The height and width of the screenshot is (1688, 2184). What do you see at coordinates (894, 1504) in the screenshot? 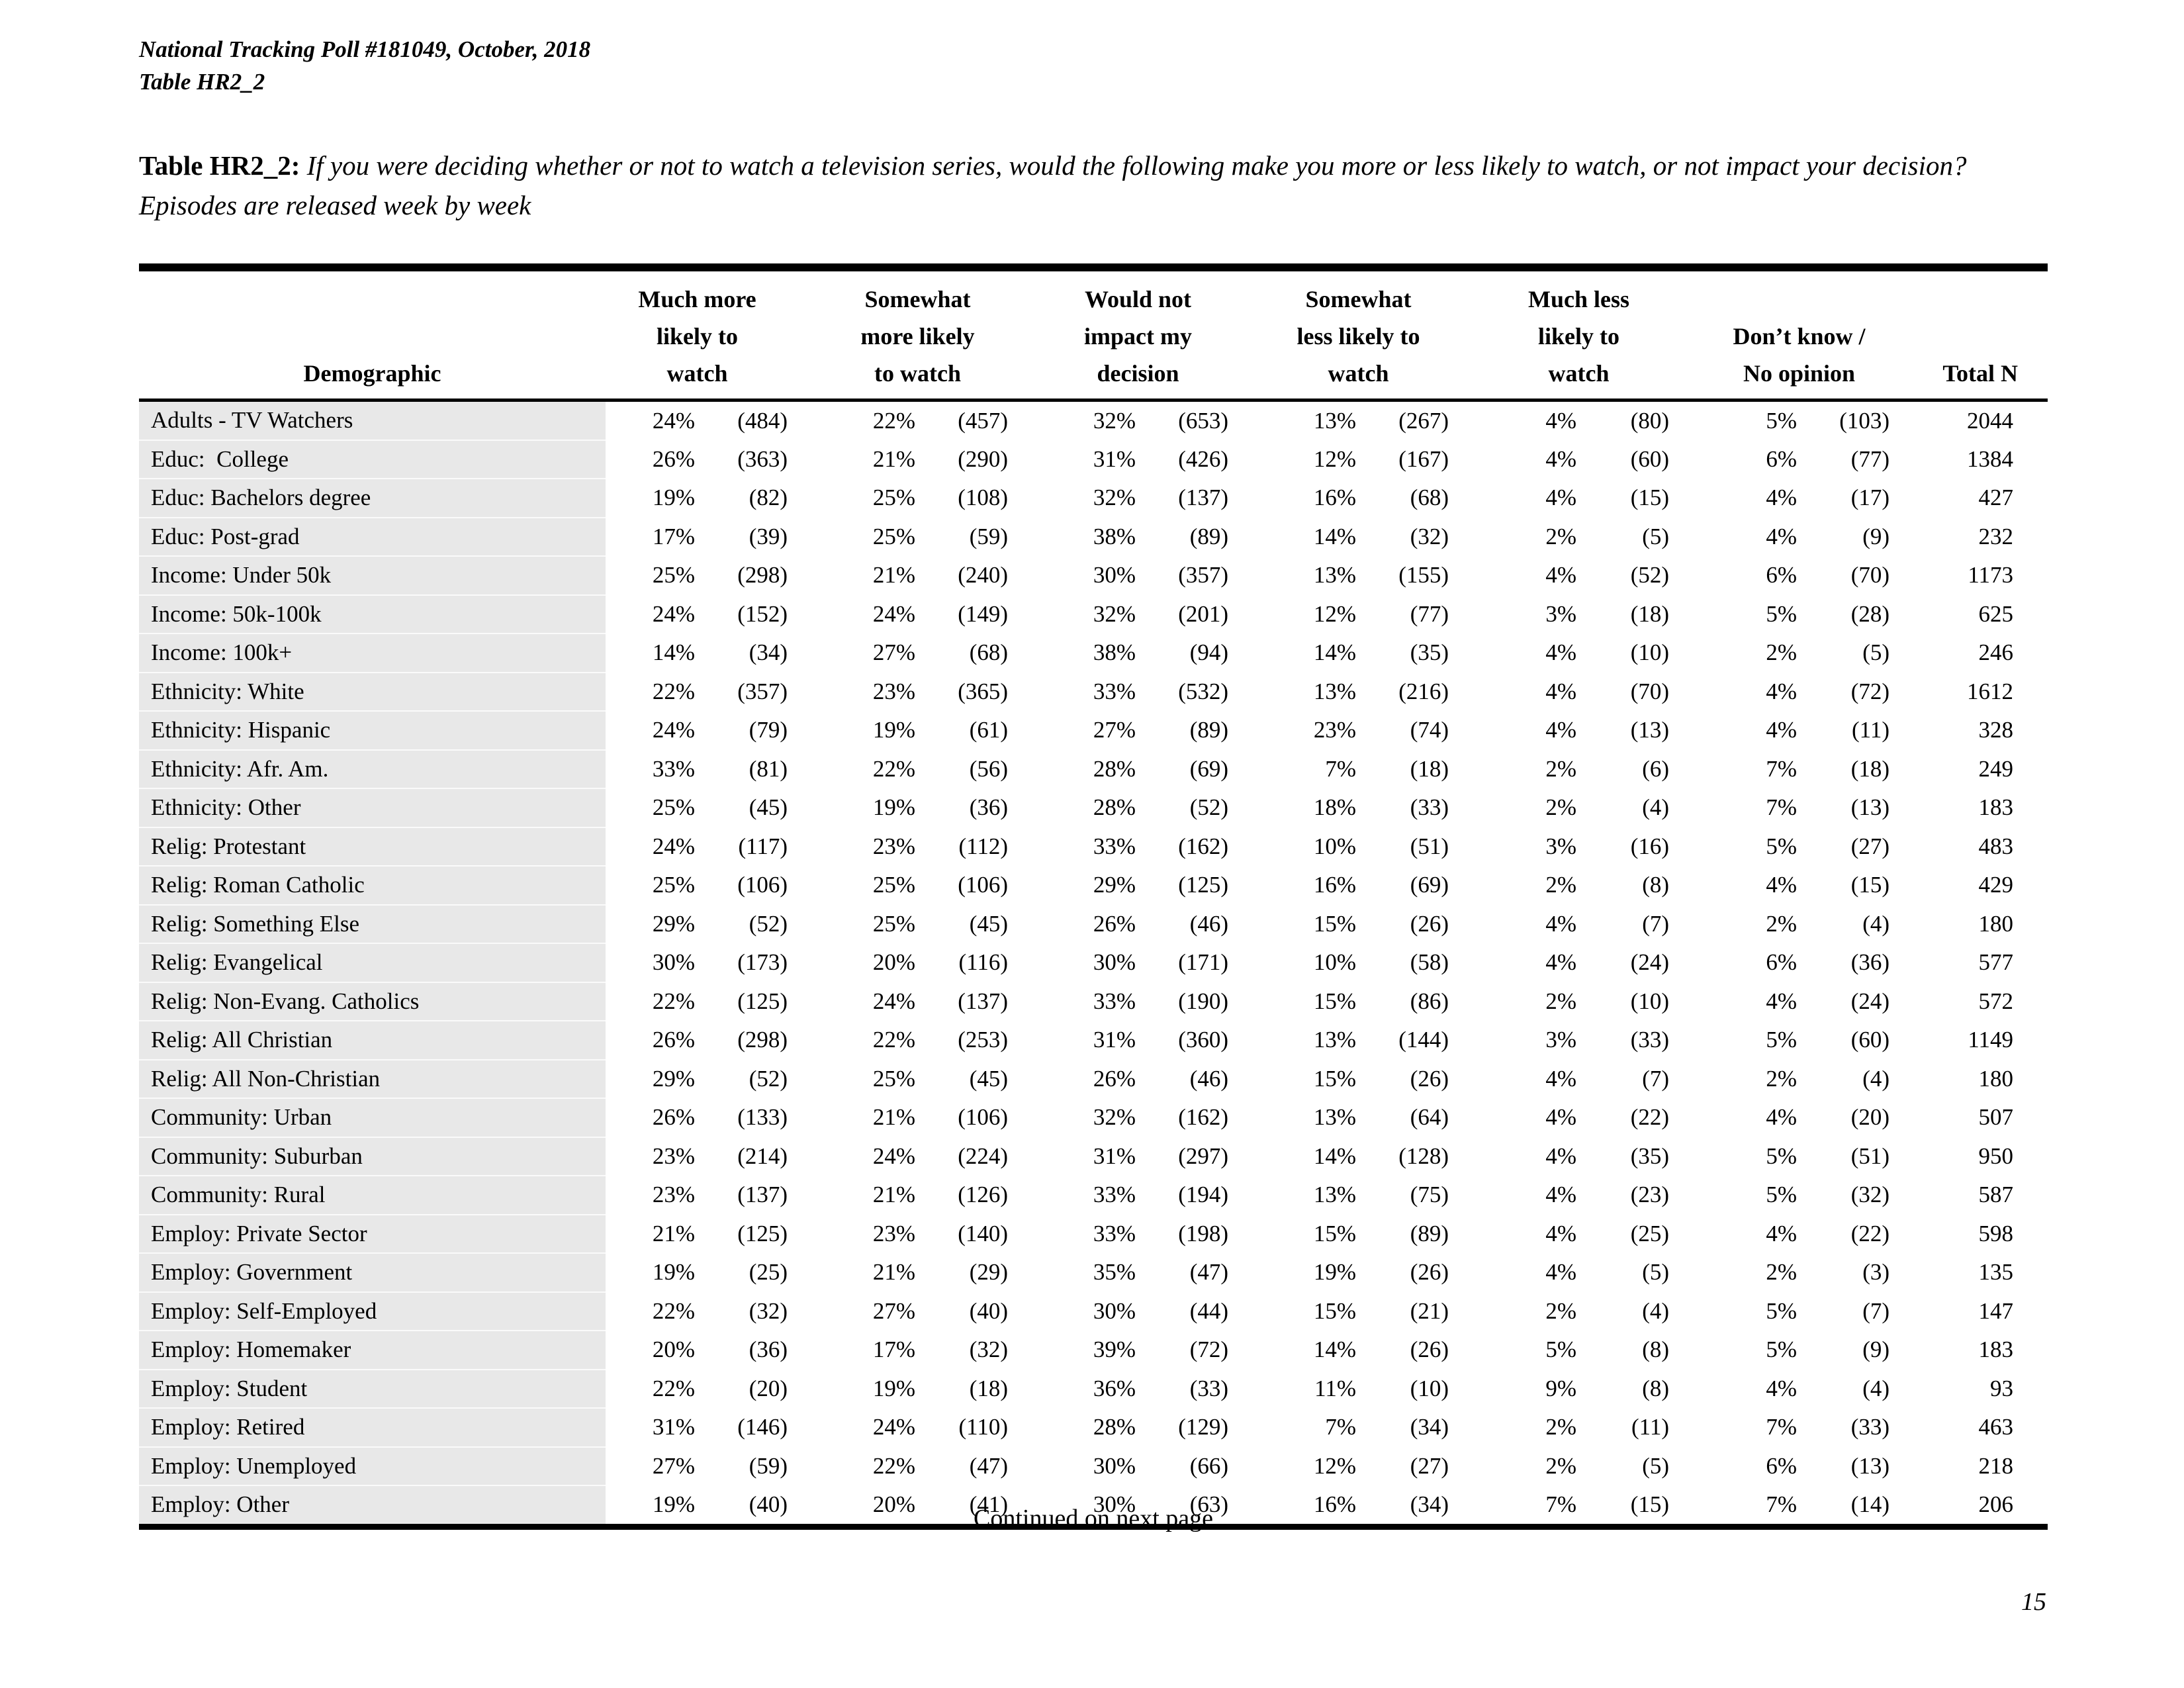
I see `percent-cell: 20%` at bounding box center [894, 1504].